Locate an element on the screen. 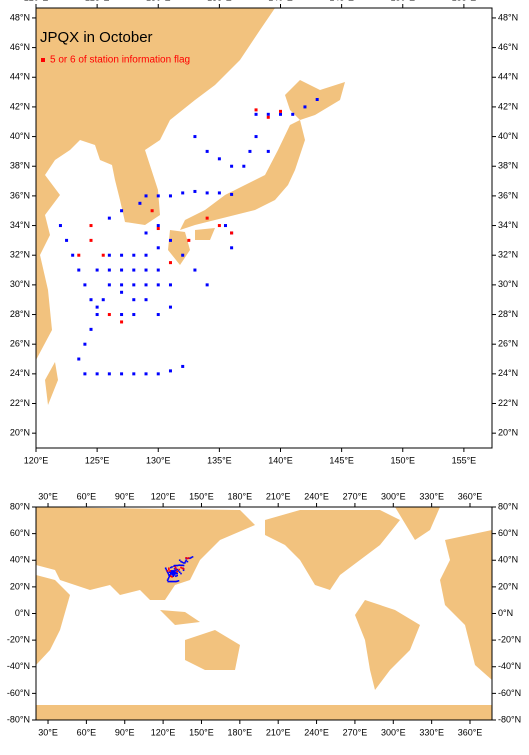  x-tick-label: 130°E is located at coordinates (158, 1).